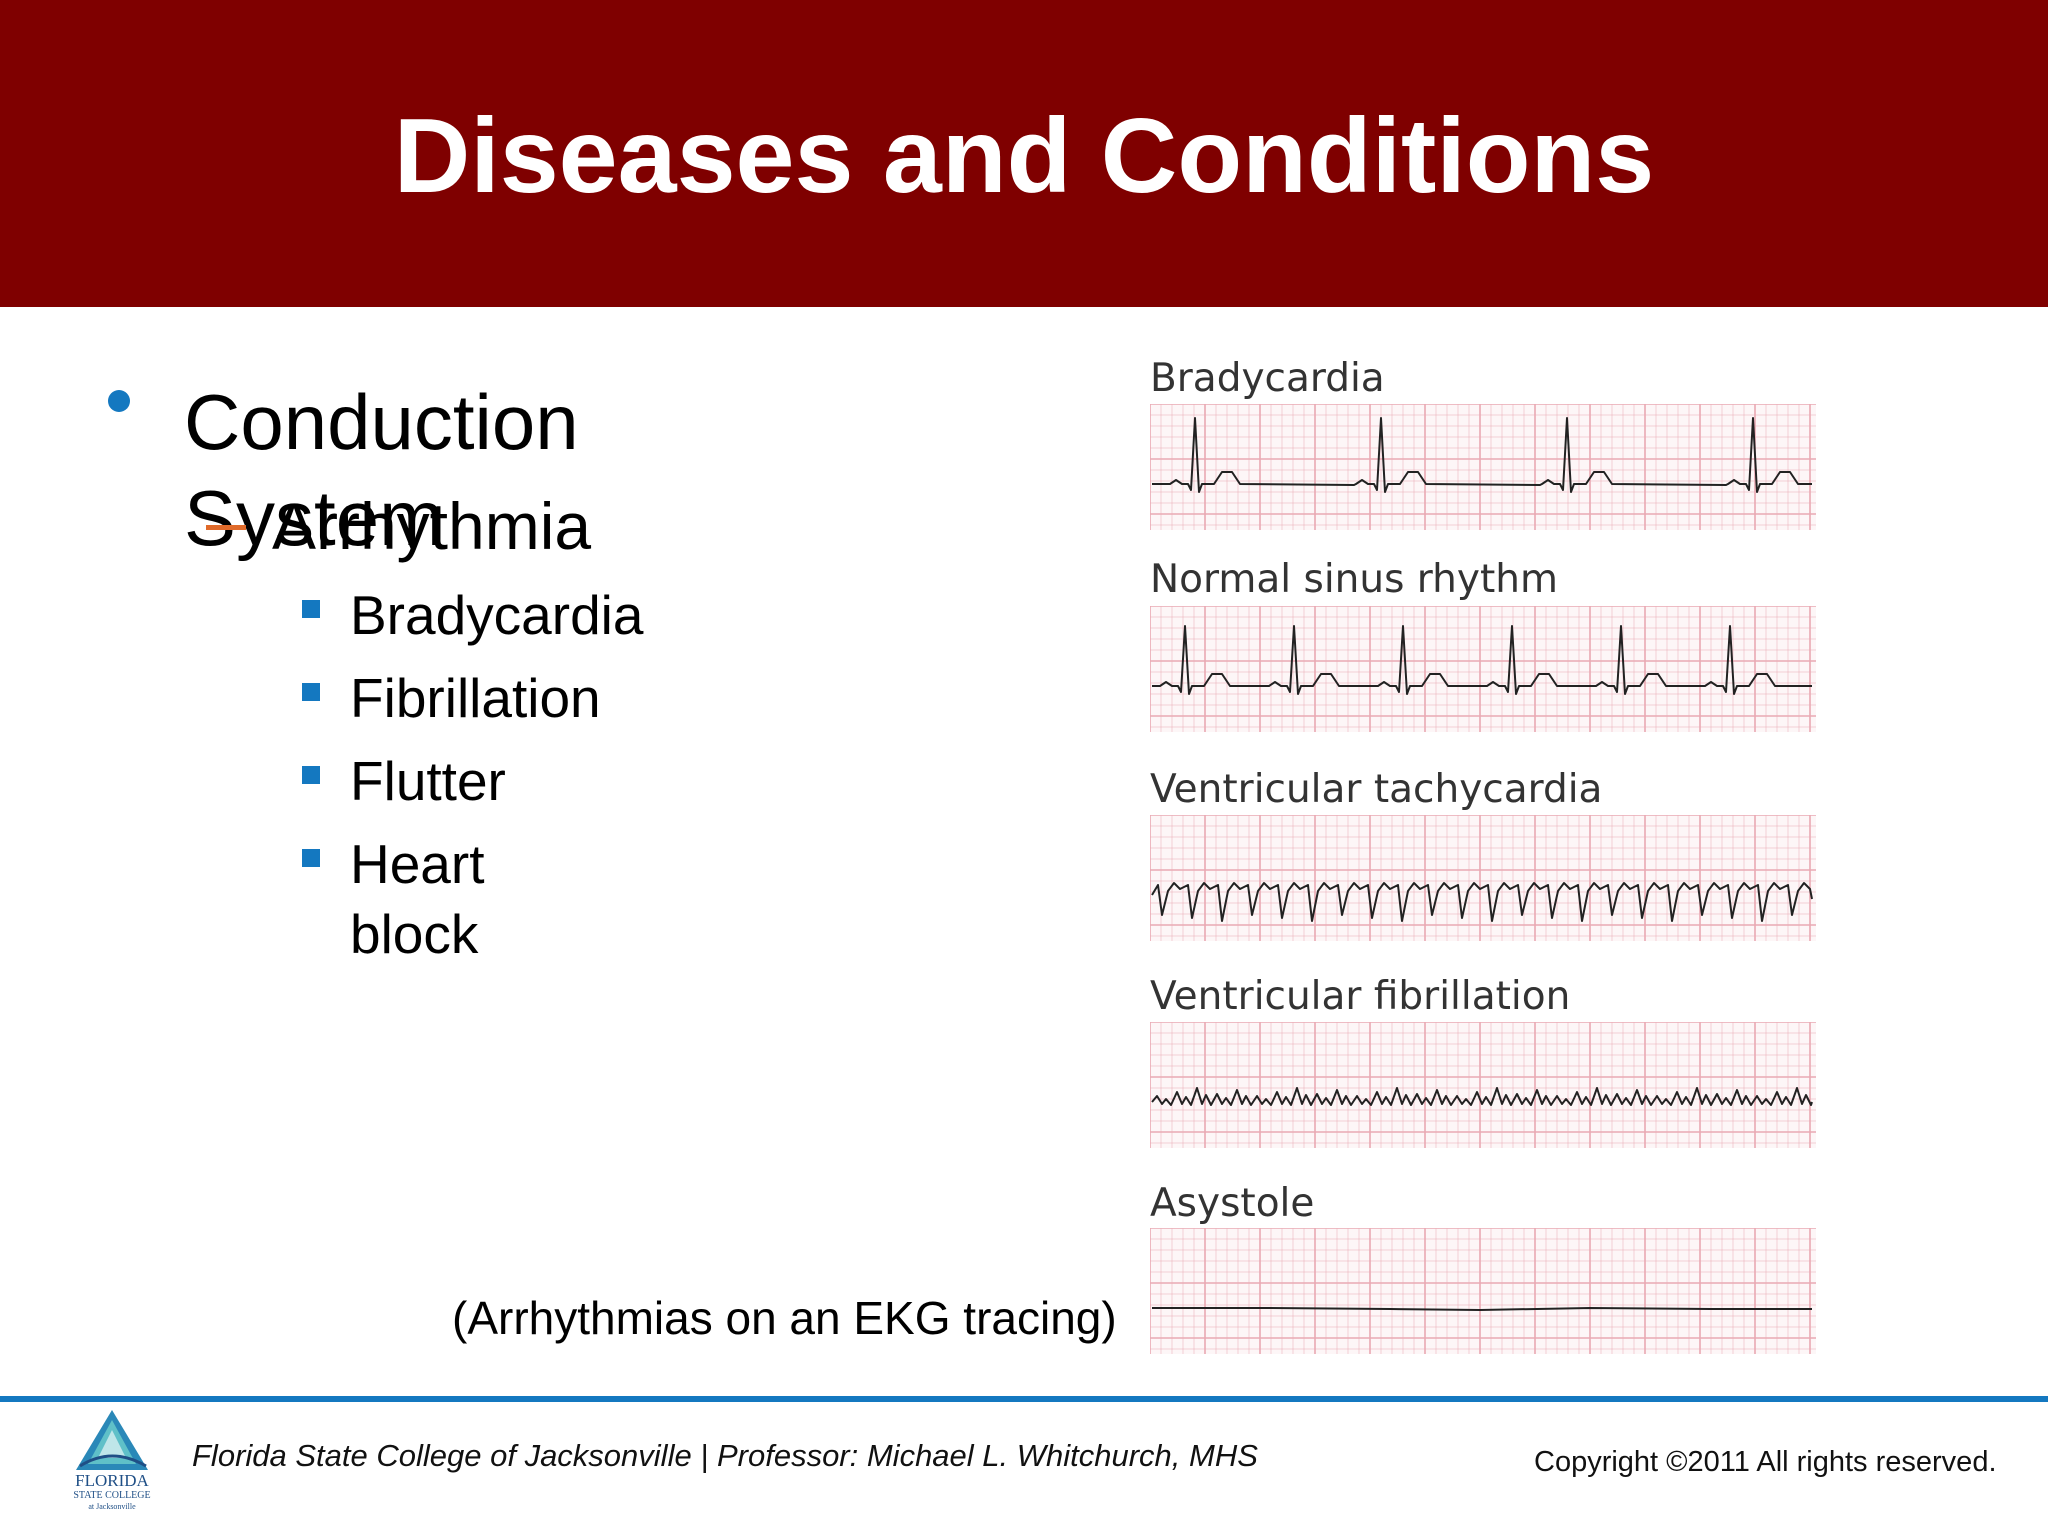 The height and width of the screenshot is (1536, 2048). I want to click on bullet-arrhythmia: Arrhythmia, so click(432, 526).